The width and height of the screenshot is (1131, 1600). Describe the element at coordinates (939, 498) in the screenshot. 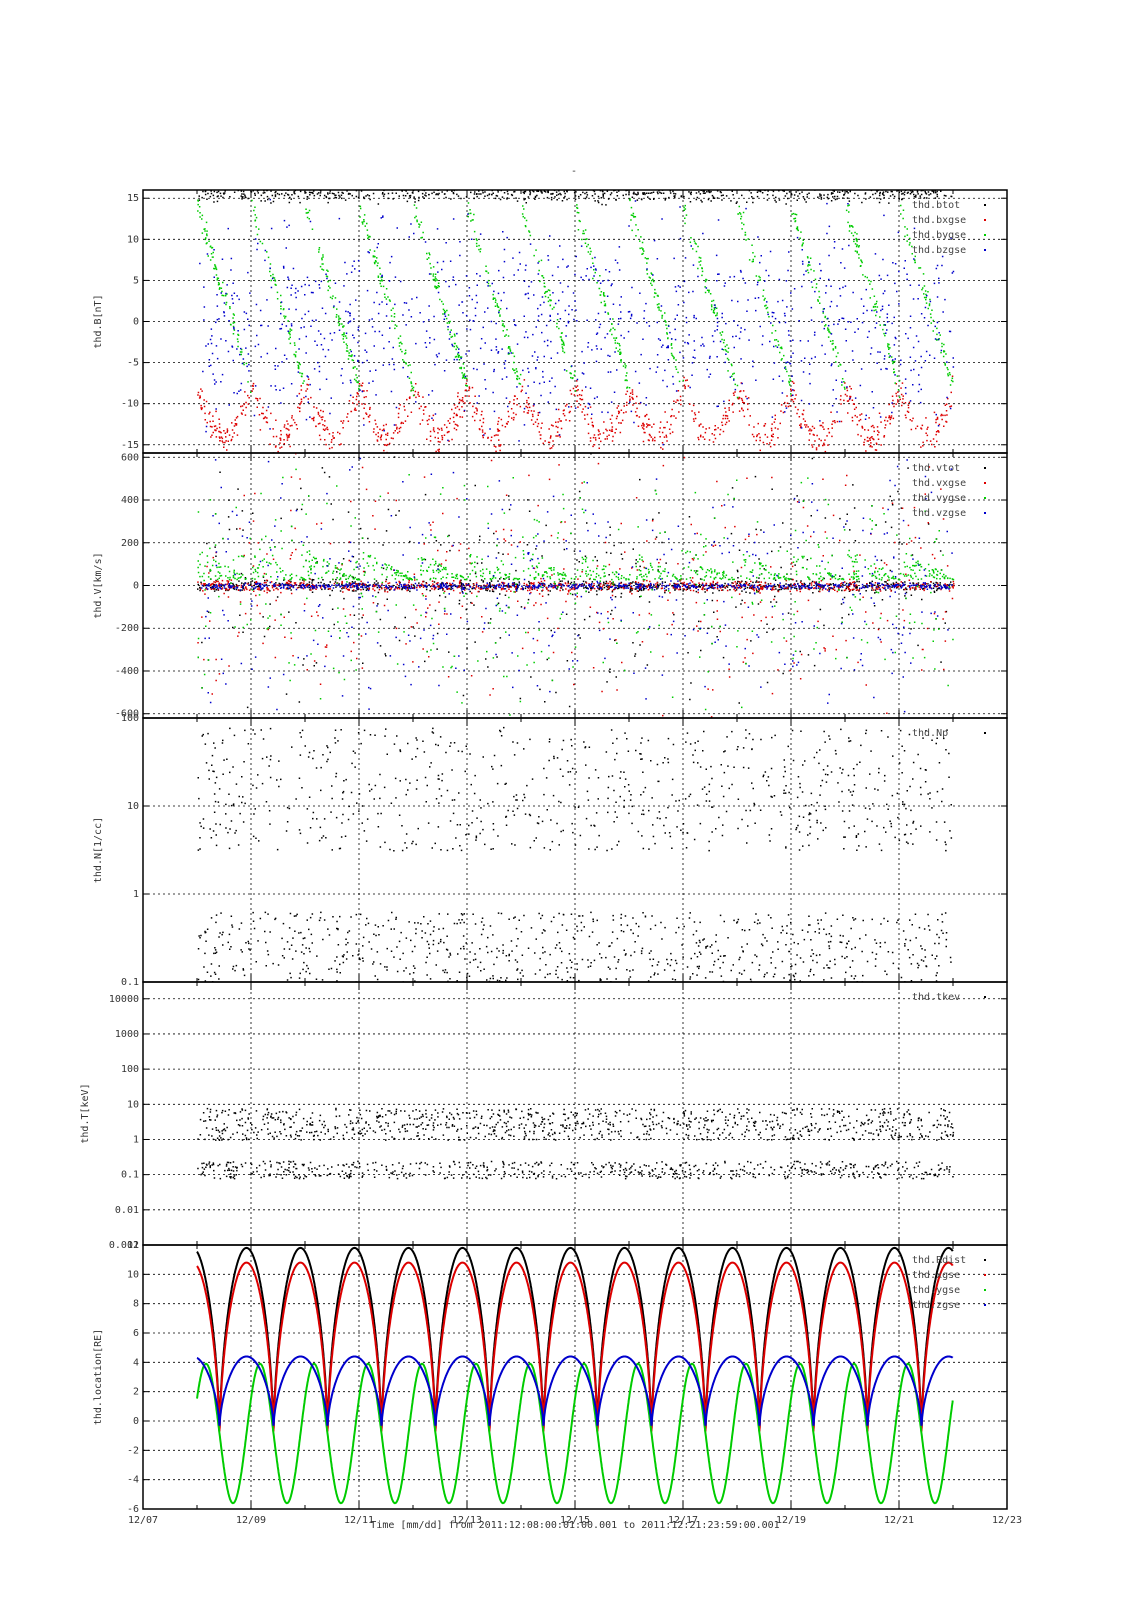

I see `legend-label: thd.vygse` at that location.